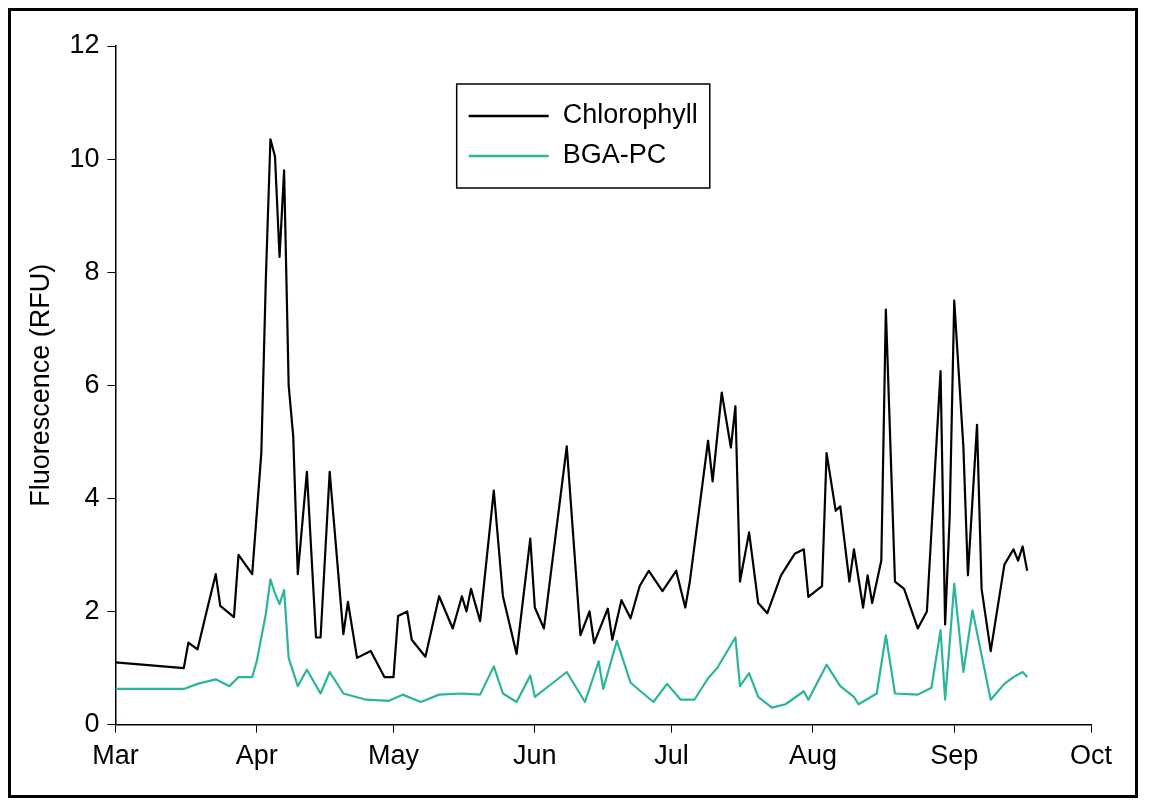 This screenshot has height=807, width=1150. Describe the element at coordinates (630, 114) in the screenshot. I see `legend-label: Chlorophyll` at that location.